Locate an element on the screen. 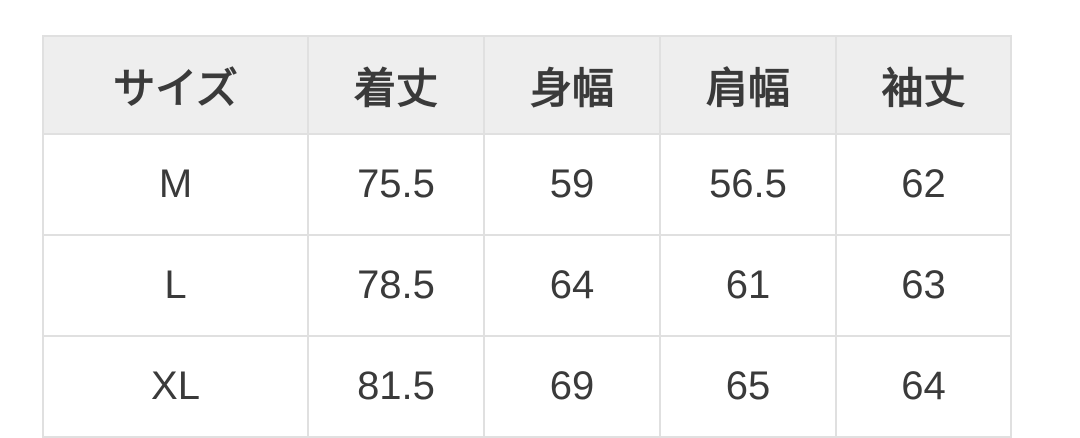 This screenshot has width=1080, height=438. cell: 69 is located at coordinates (572, 386).